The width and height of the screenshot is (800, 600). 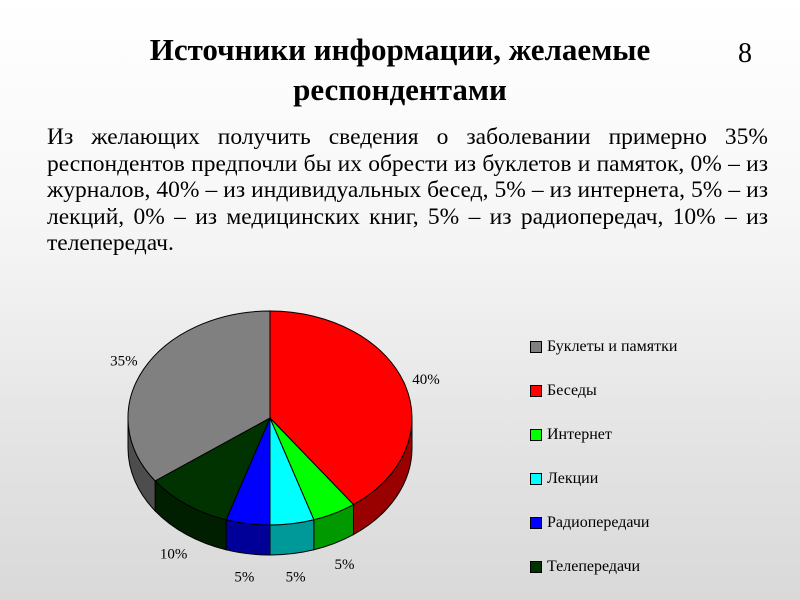 I want to click on data-label-беседы: 40%, so click(x=426, y=380).